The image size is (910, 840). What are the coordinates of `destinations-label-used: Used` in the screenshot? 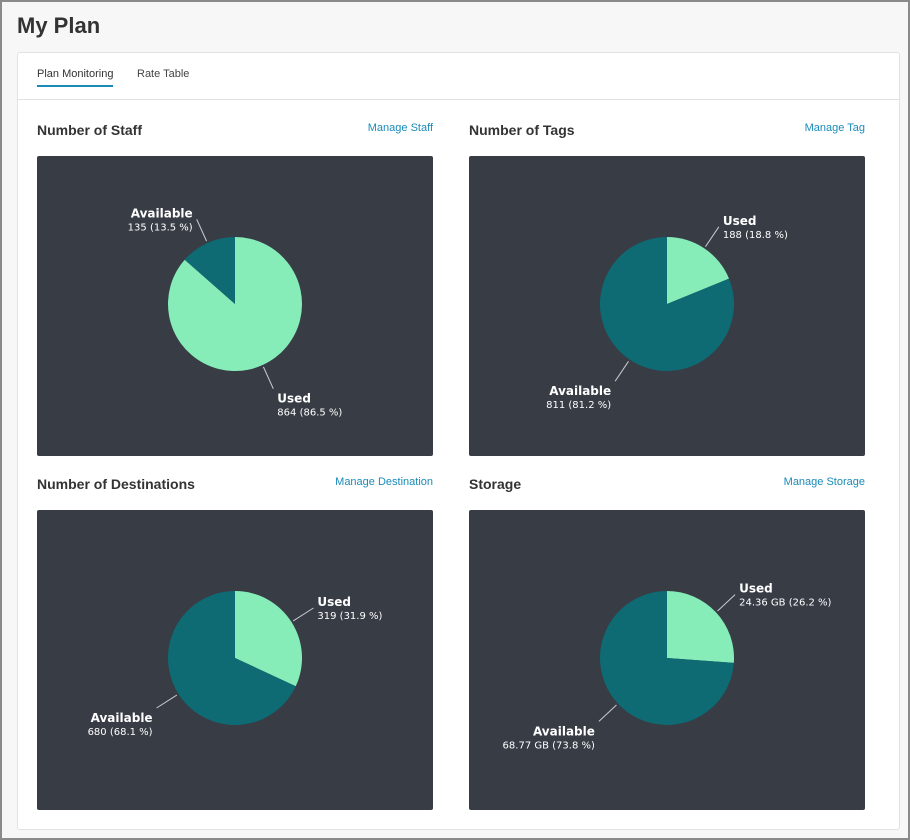 It's located at (334, 602).